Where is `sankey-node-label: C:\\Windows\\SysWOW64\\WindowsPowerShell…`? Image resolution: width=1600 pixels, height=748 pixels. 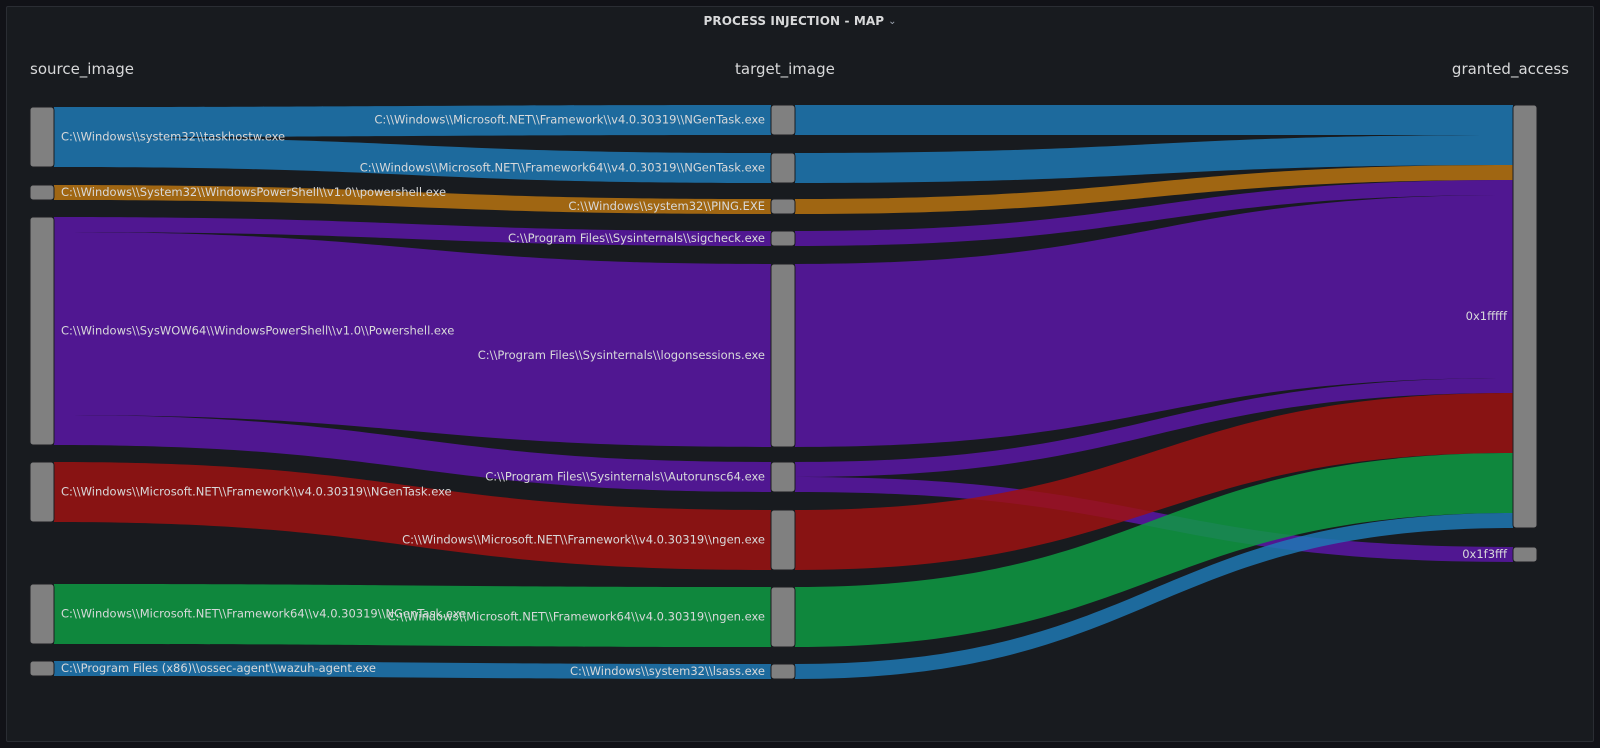 sankey-node-label: C:\\Windows\\SysWOW64\\WindowsPowerShell… is located at coordinates (257, 331).